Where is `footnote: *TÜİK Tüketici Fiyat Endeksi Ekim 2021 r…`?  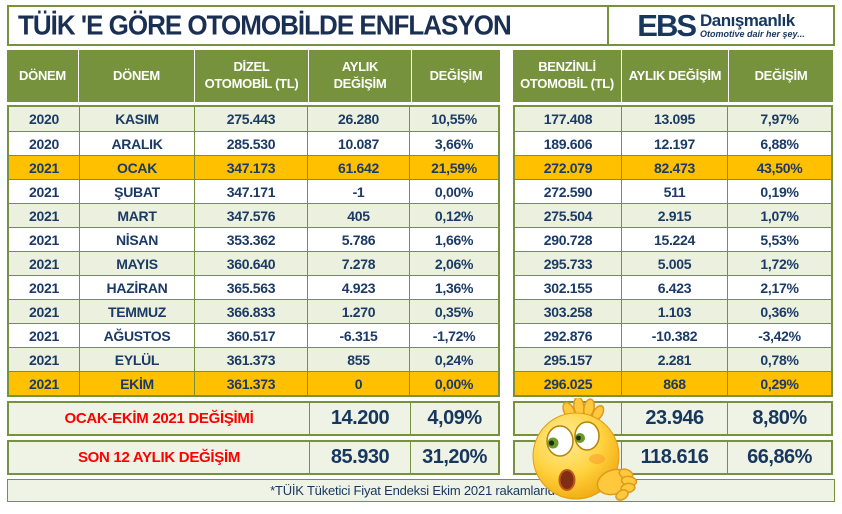 footnote: *TÜİK Tüketici Fiyat Endeksi Ekim 2021 r… is located at coordinates (421, 490).